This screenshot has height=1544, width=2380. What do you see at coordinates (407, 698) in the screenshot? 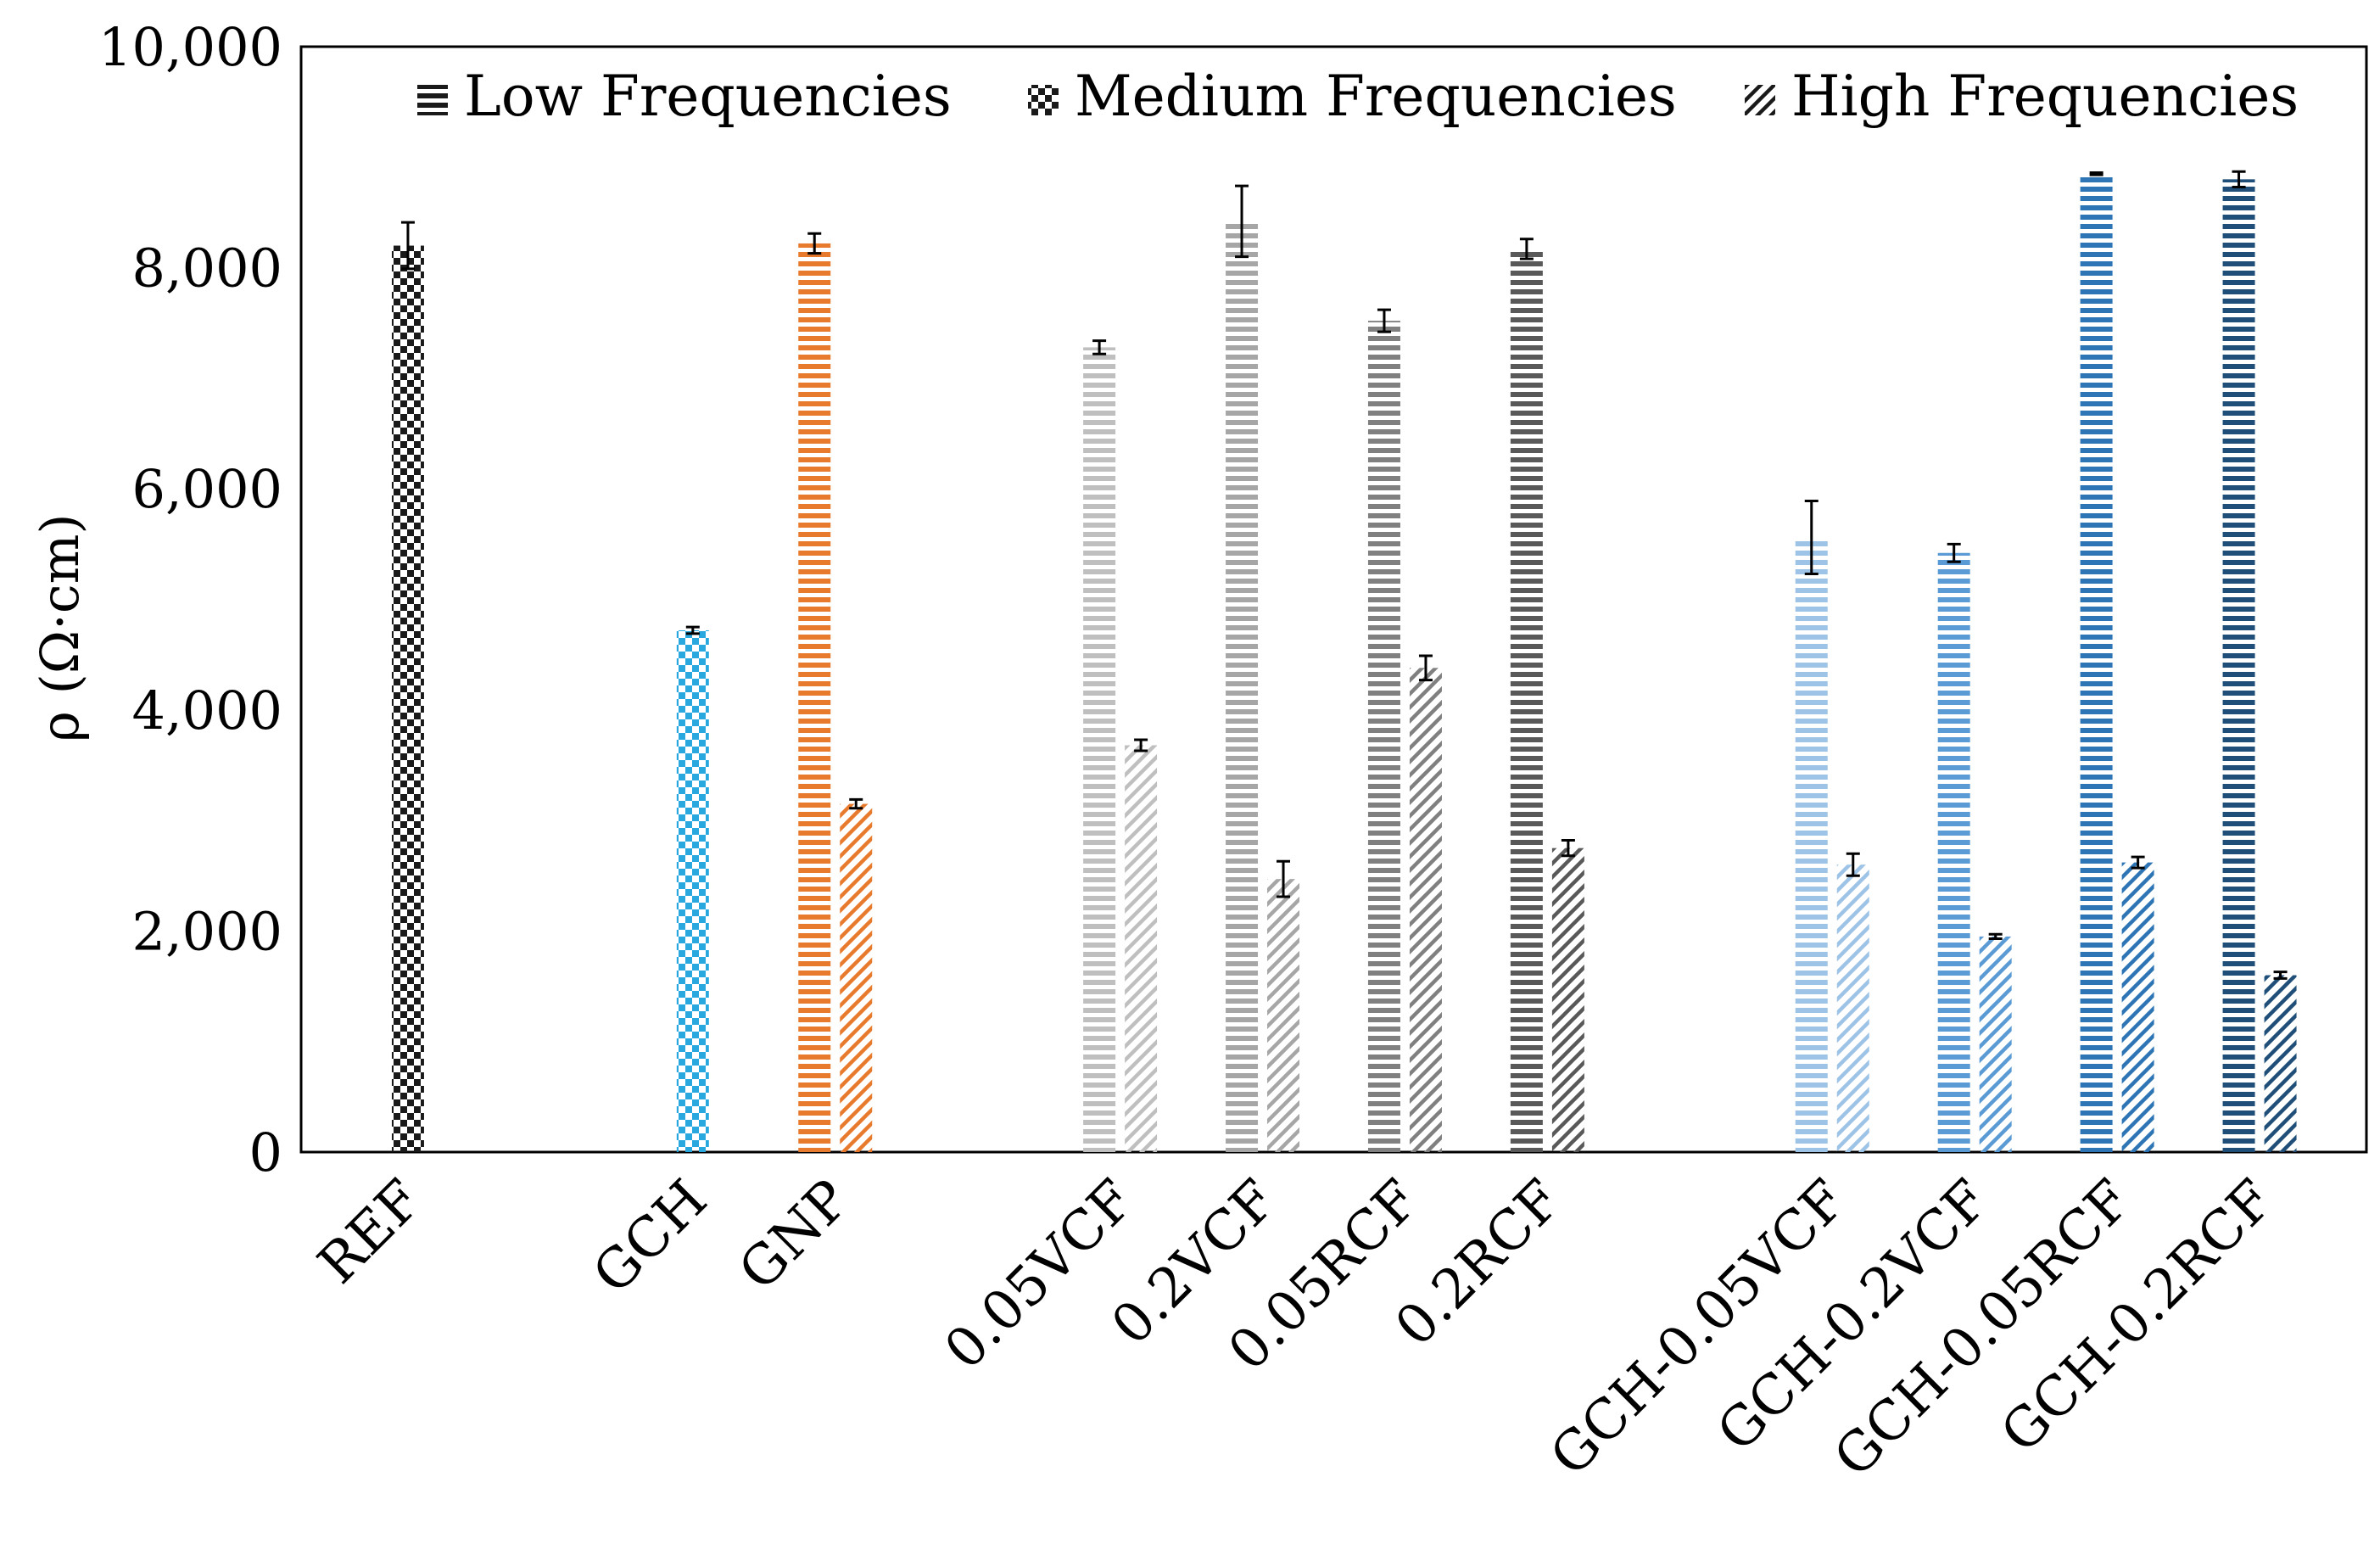
I see `bar-REF-medium-frequencies` at bounding box center [407, 698].